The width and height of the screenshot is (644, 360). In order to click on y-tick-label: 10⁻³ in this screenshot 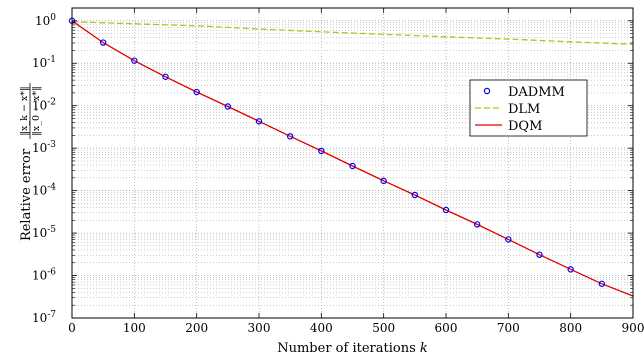, I will do `click(44, 147)`.